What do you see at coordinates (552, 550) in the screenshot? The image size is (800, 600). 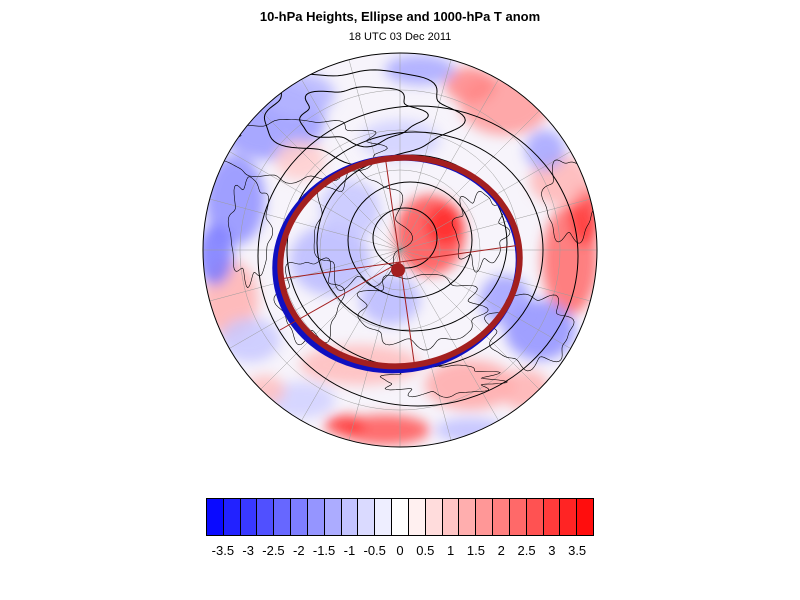 I see `colorbar-label: 3` at bounding box center [552, 550].